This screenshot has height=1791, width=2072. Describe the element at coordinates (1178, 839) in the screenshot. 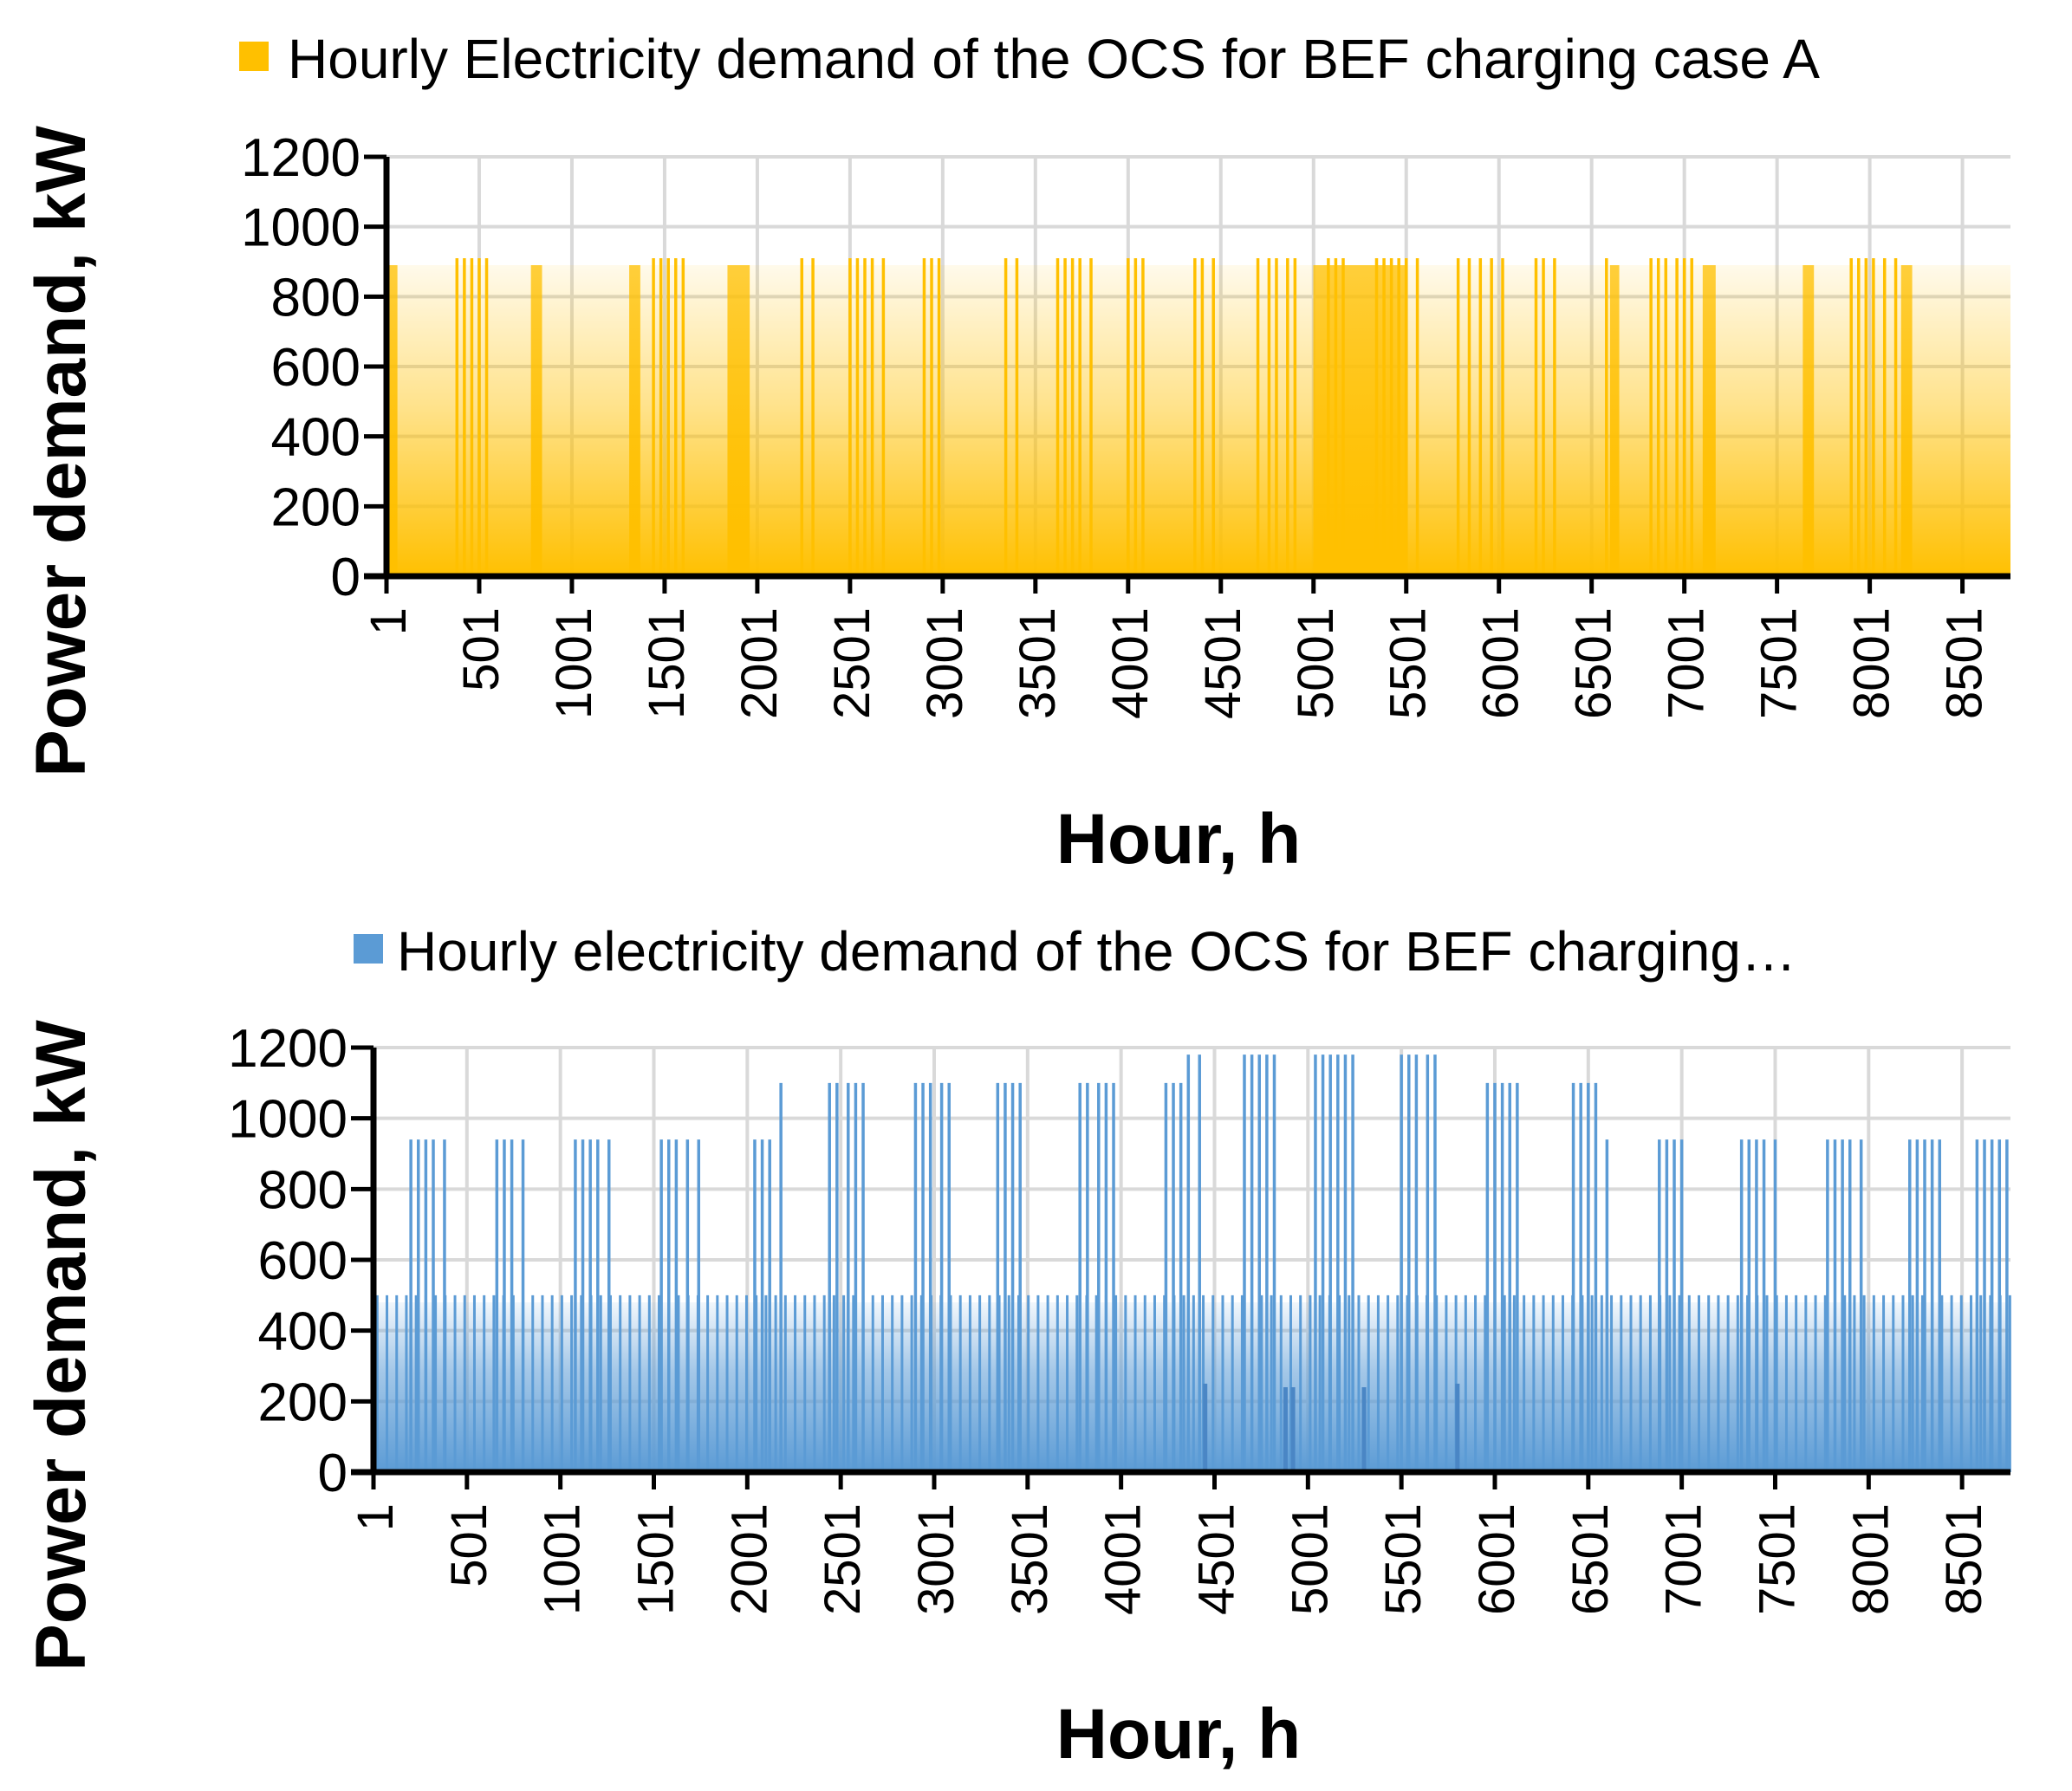

I see `x-axis-title-1: Hour, h` at that location.